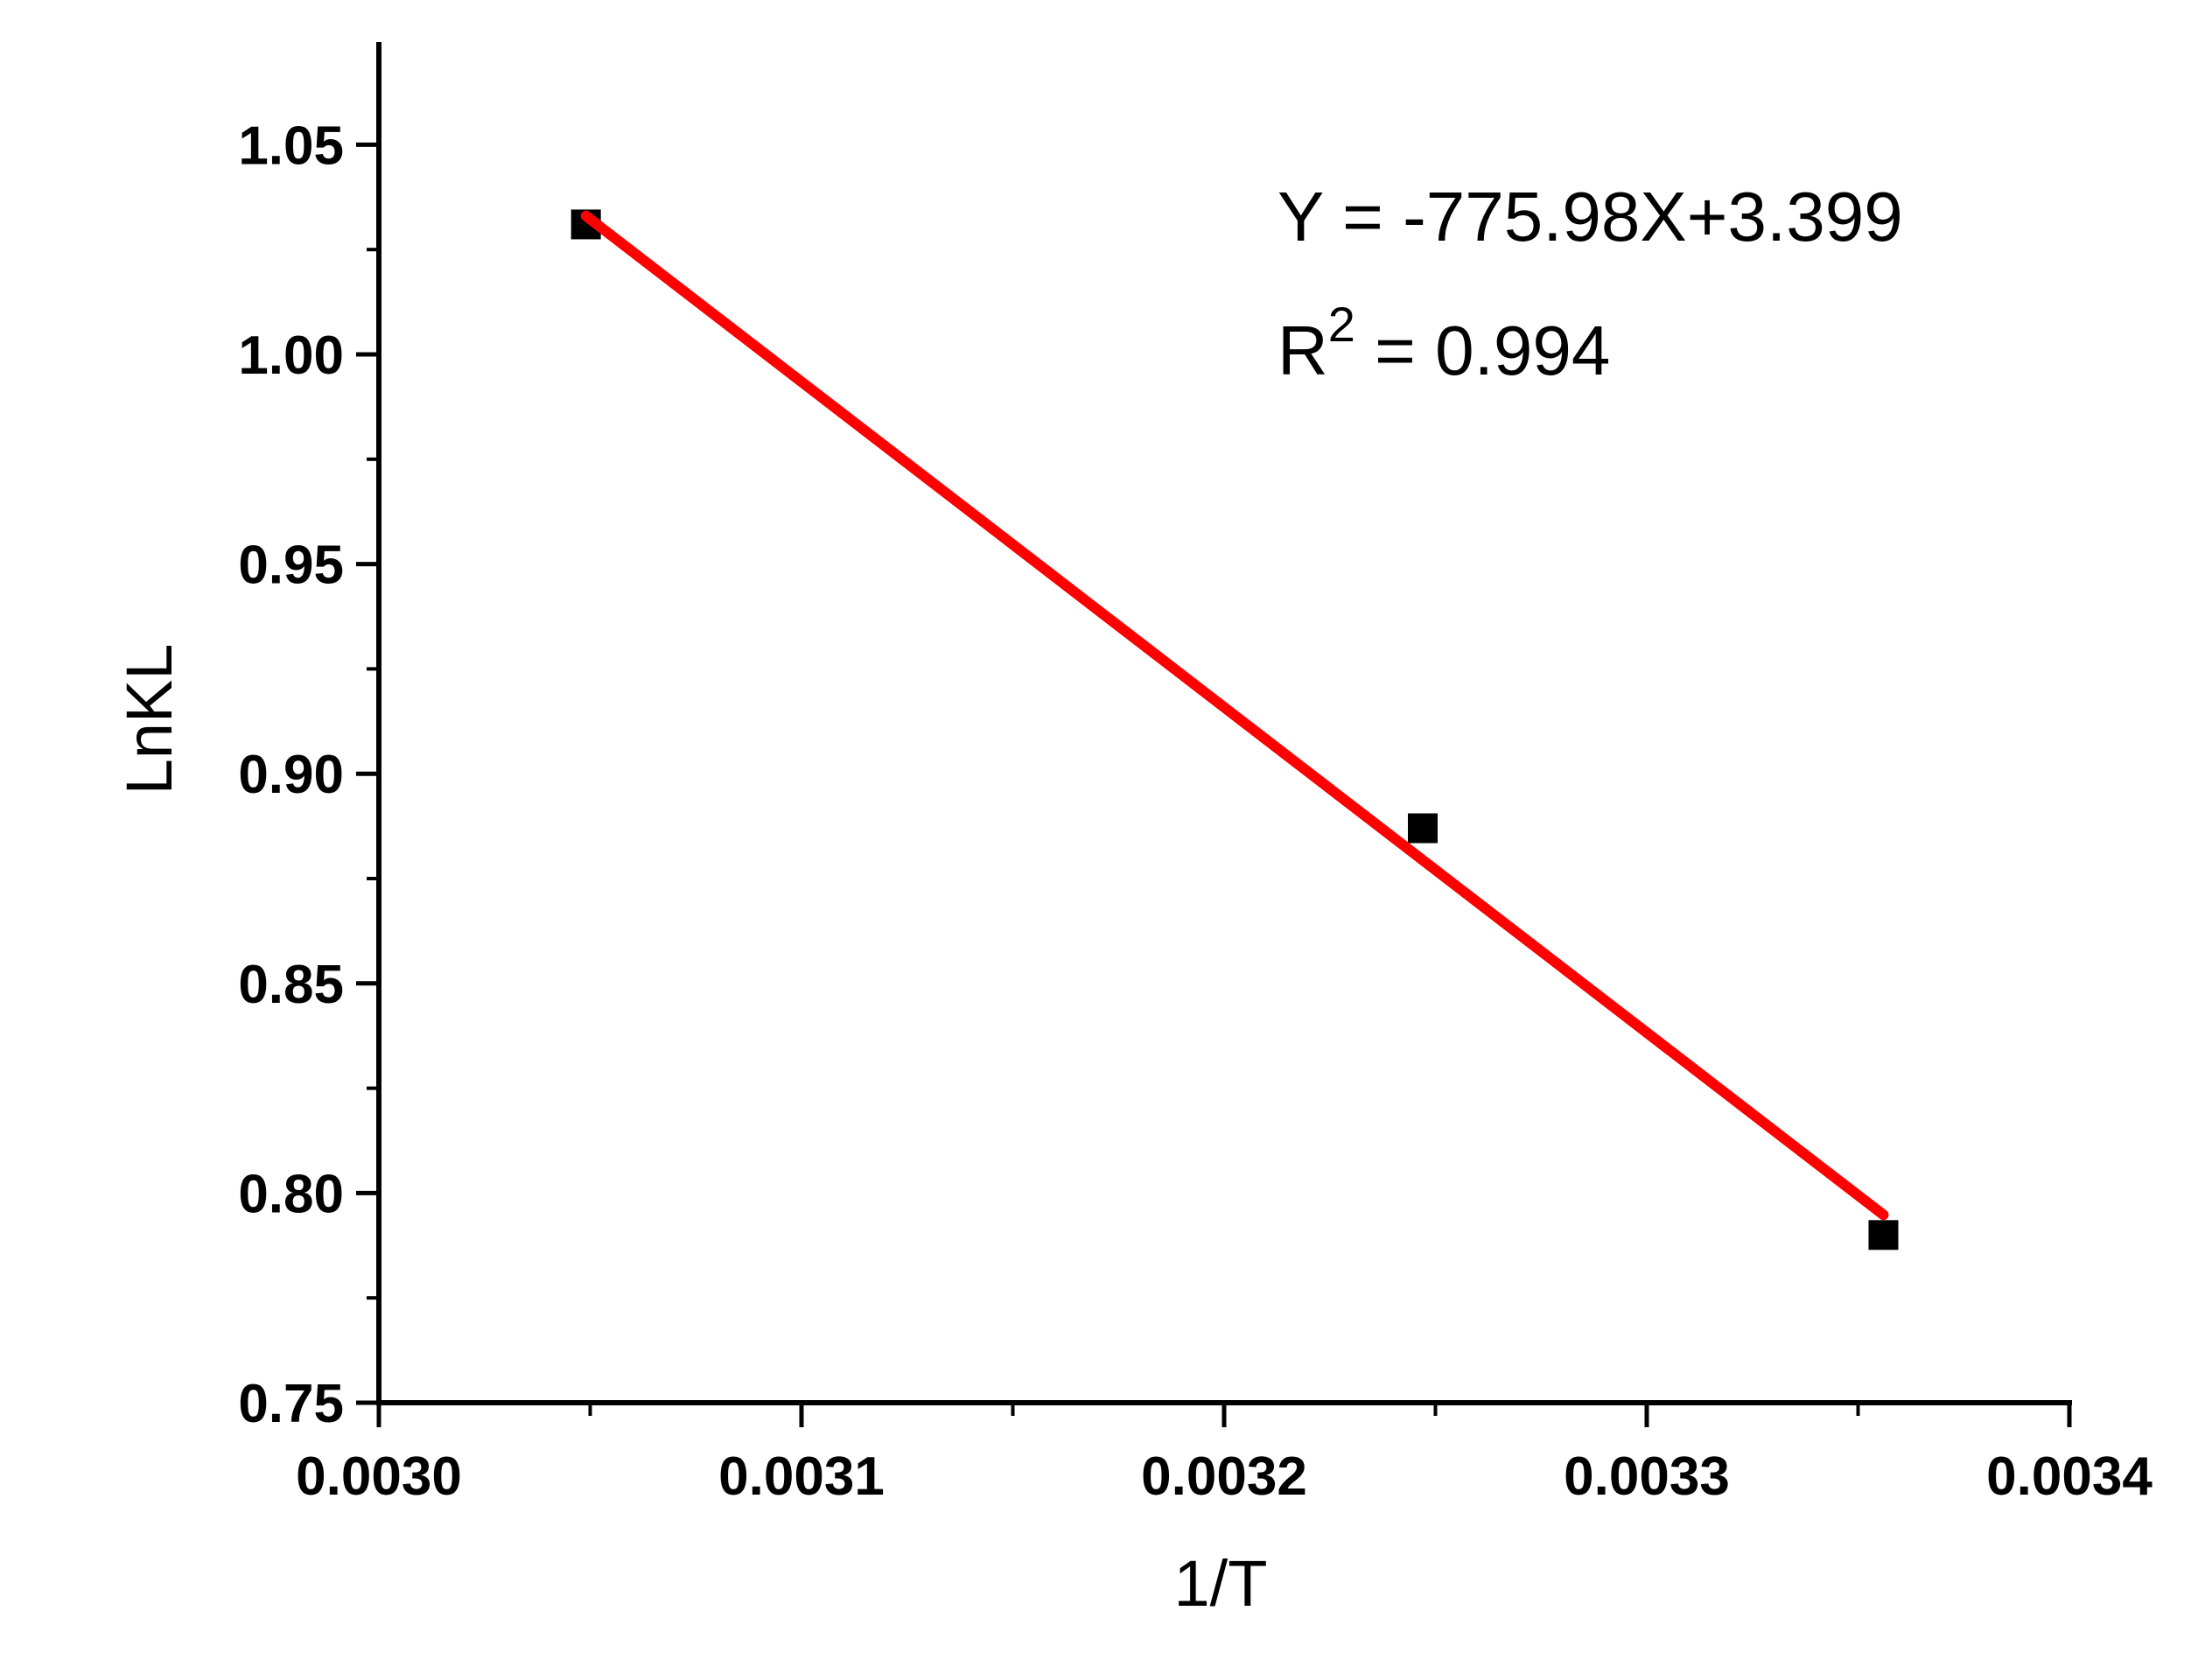  What do you see at coordinates (1221, 1583) in the screenshot?
I see `x-axis-title: 1/T` at bounding box center [1221, 1583].